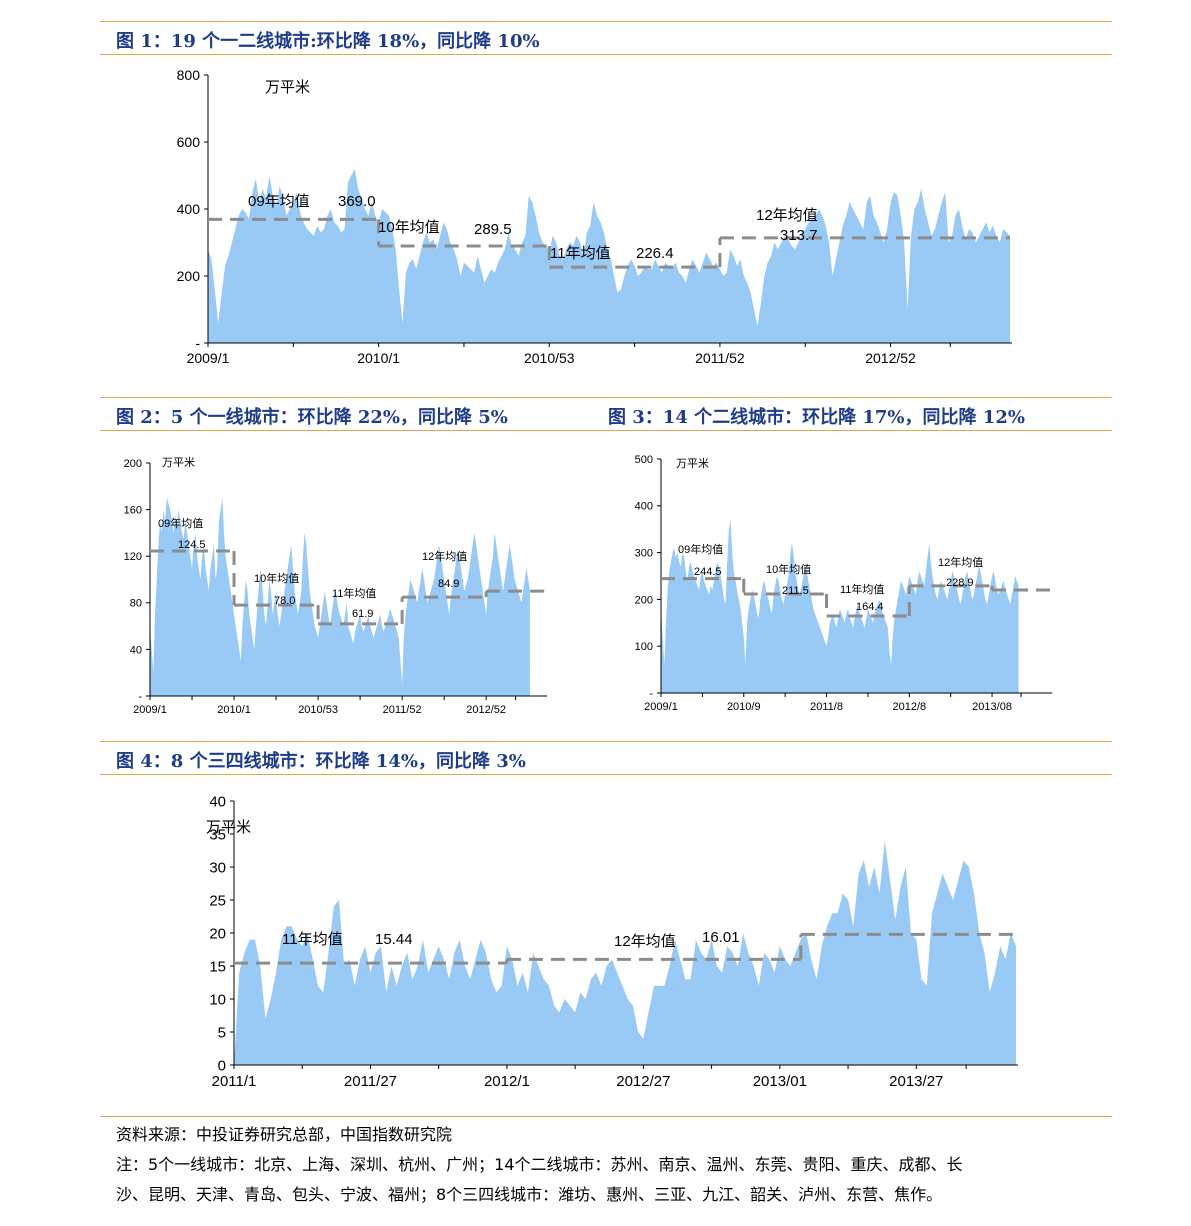 The image size is (1191, 1226). What do you see at coordinates (178, 462) in the screenshot?
I see `fig2-unit-label: 万平米` at bounding box center [178, 462].